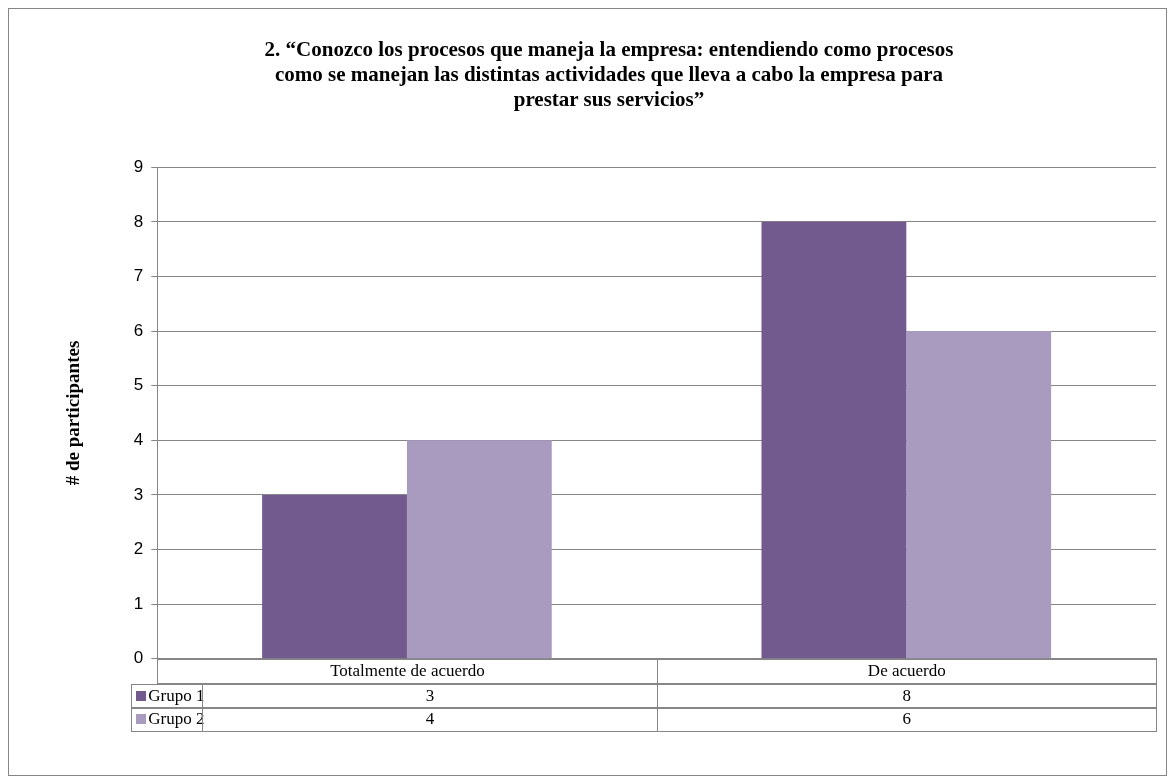 The height and width of the screenshot is (784, 1175). I want to click on y-tick-label: 0, so click(138, 658).